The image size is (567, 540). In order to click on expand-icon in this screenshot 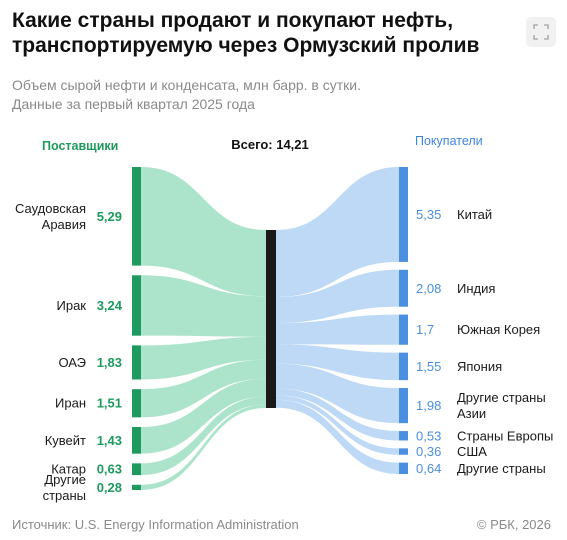, I will do `click(541, 32)`.